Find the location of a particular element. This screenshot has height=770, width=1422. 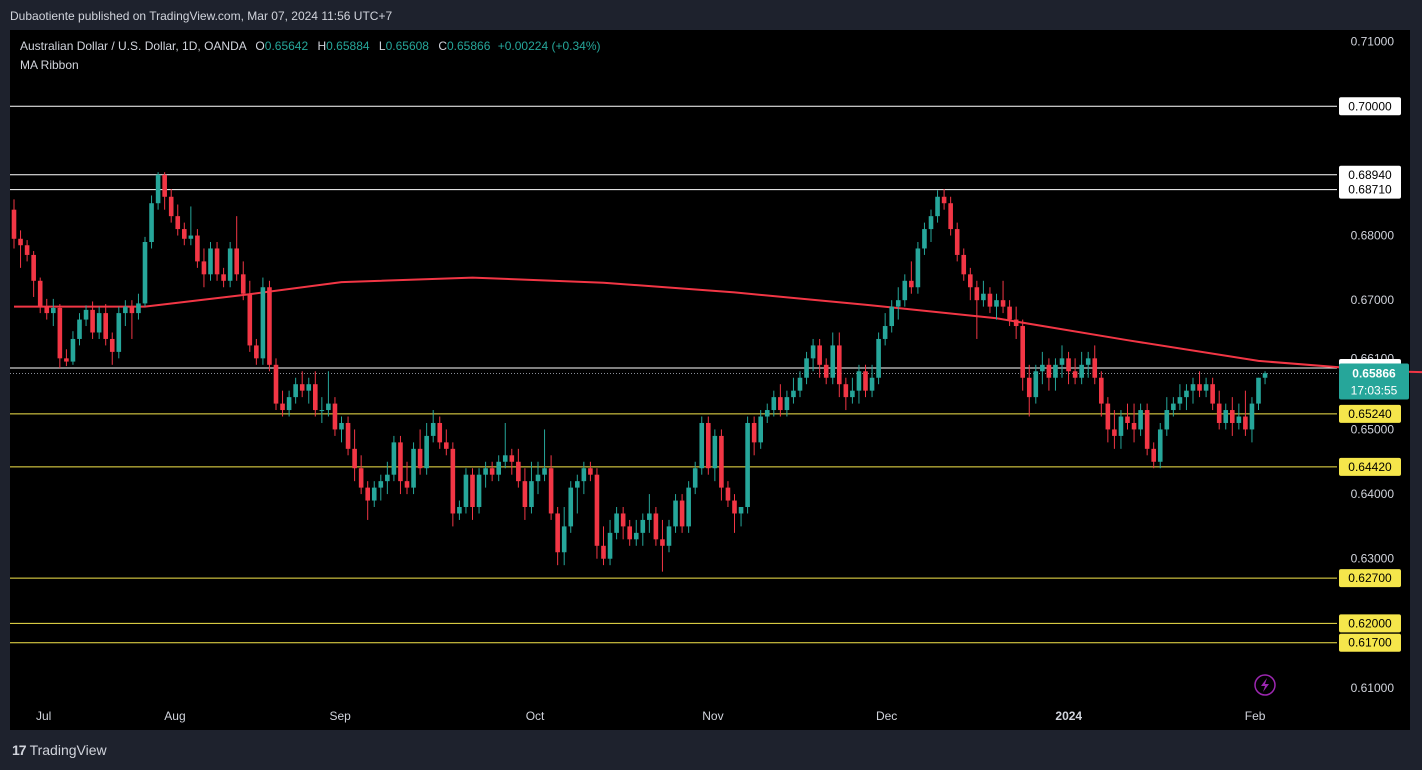

close-label: C is located at coordinates (442, 46).